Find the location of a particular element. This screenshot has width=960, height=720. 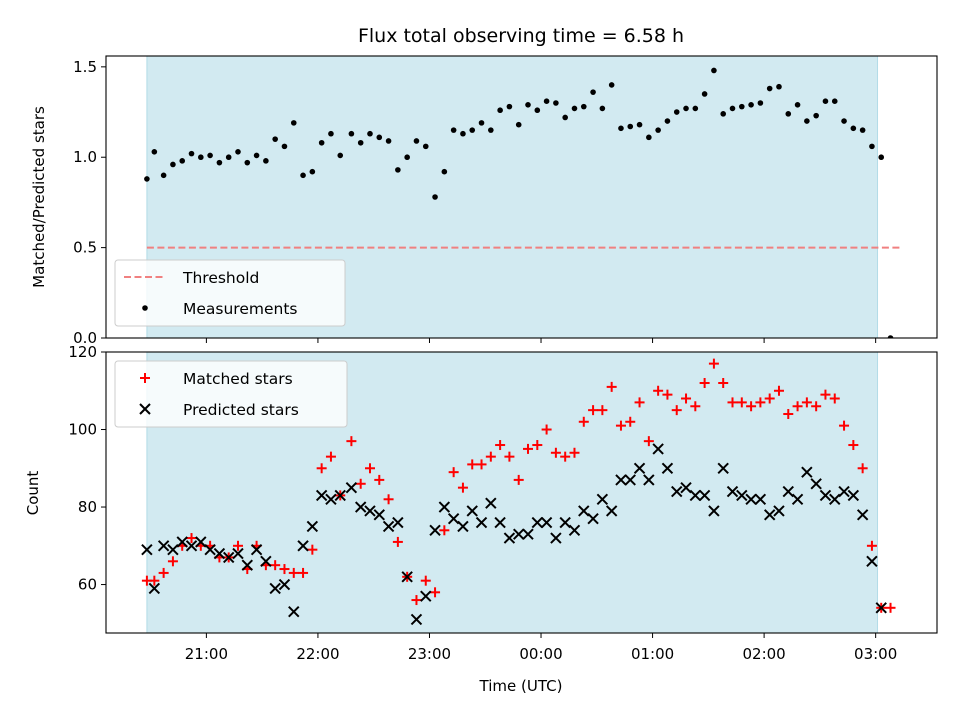

bottom-y-axis-label: Count is located at coordinates (33, 493).